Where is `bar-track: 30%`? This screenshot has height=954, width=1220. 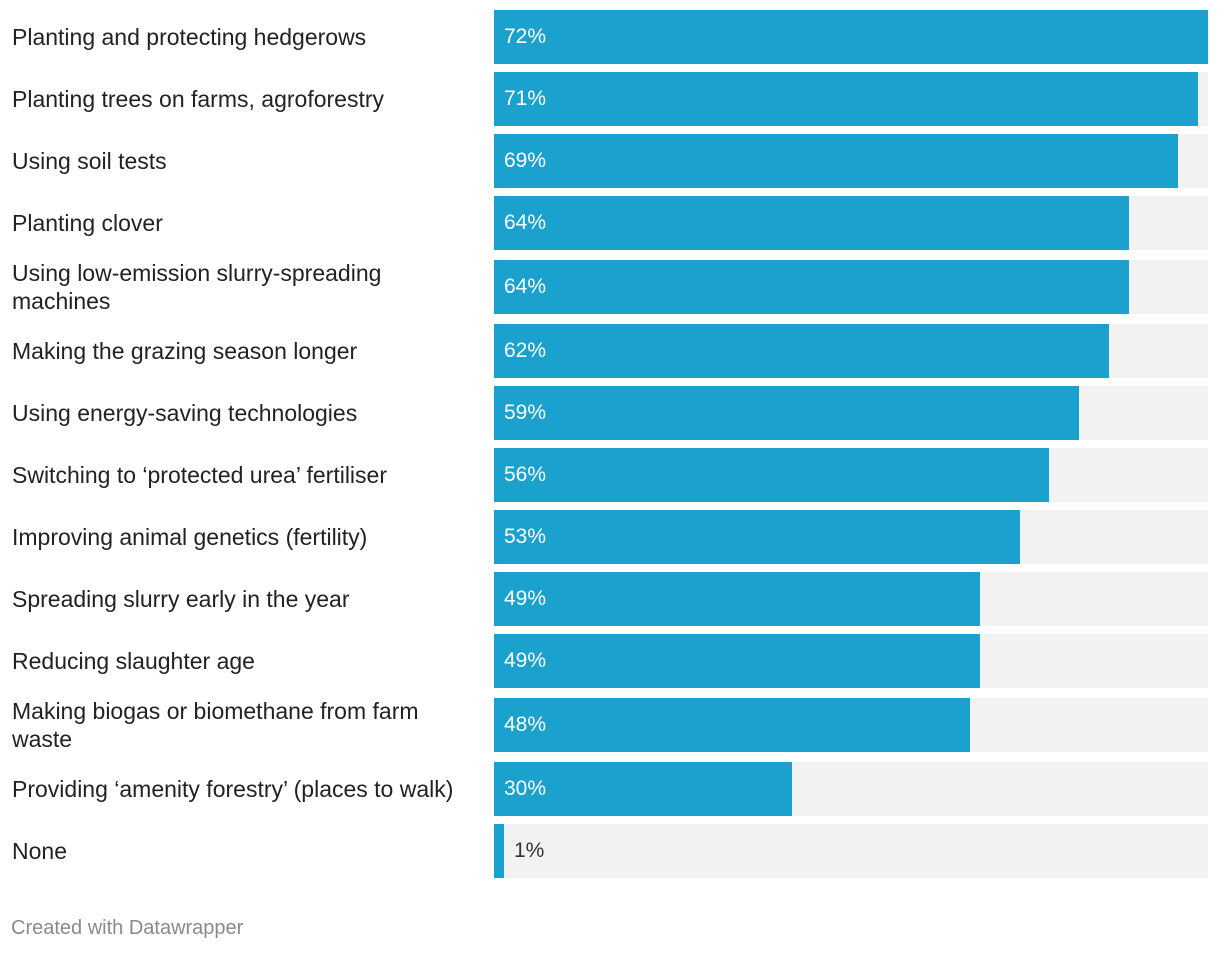 bar-track: 30% is located at coordinates (851, 789).